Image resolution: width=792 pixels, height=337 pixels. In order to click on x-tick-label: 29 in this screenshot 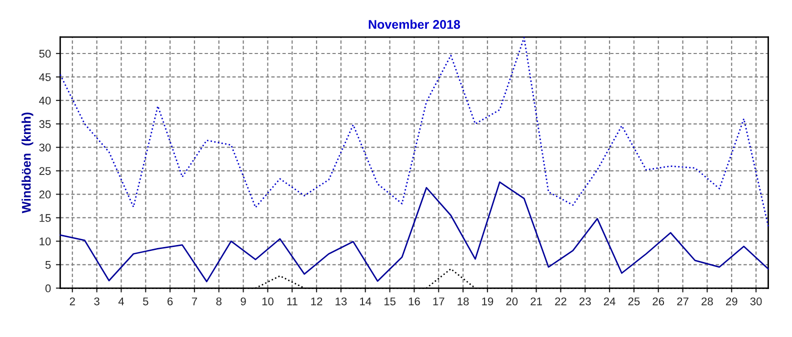, I will do `click(732, 301)`.